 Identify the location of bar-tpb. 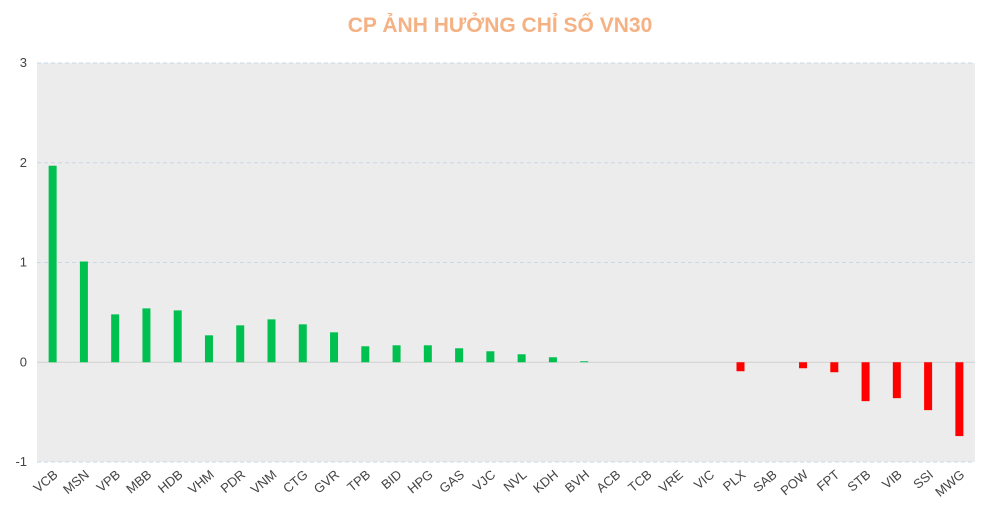
(365, 354).